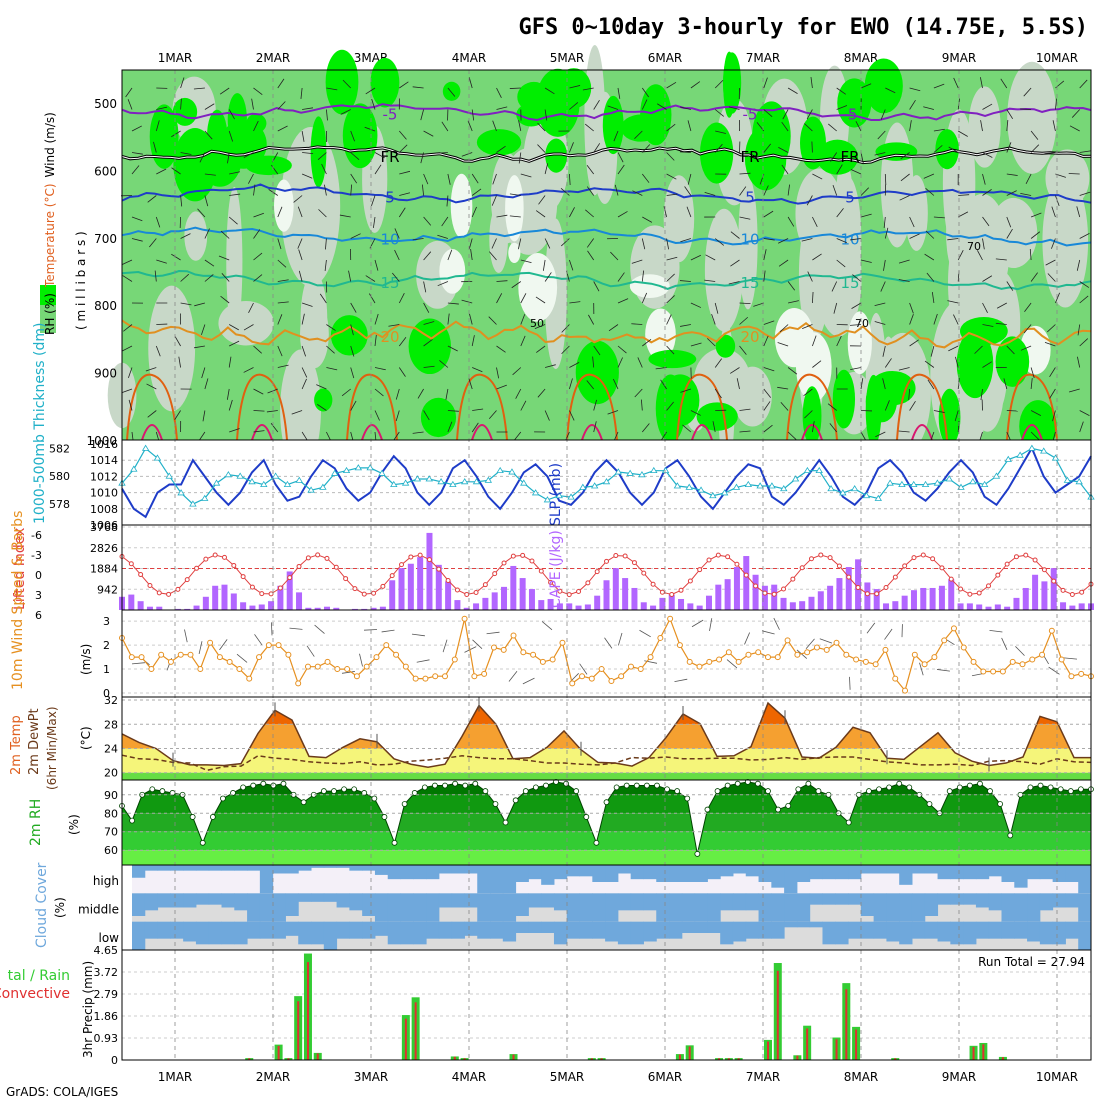  Describe the element at coordinates (454, 1058) in the screenshot. I see `precip-bar-conv` at that location.